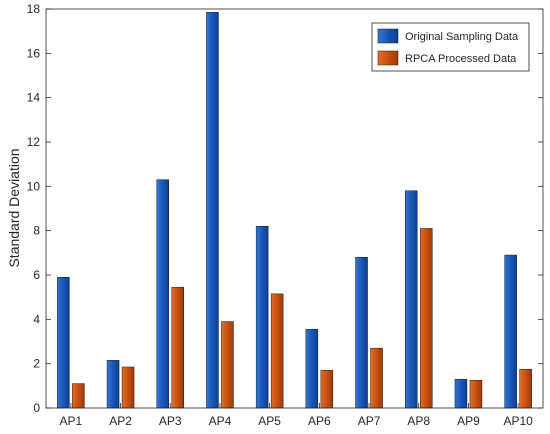 The height and width of the screenshot is (434, 550). What do you see at coordinates (277, 351) in the screenshot?
I see `bar-rpca-ap5` at bounding box center [277, 351].